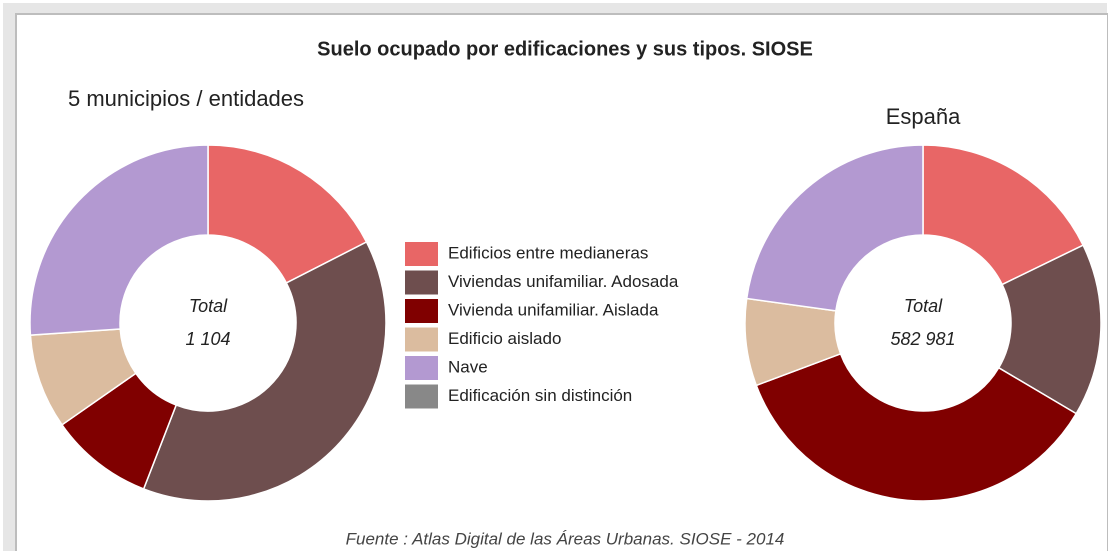  I want to click on legend-label: Vivienda unifamiliar. Aislada, so click(553, 309).